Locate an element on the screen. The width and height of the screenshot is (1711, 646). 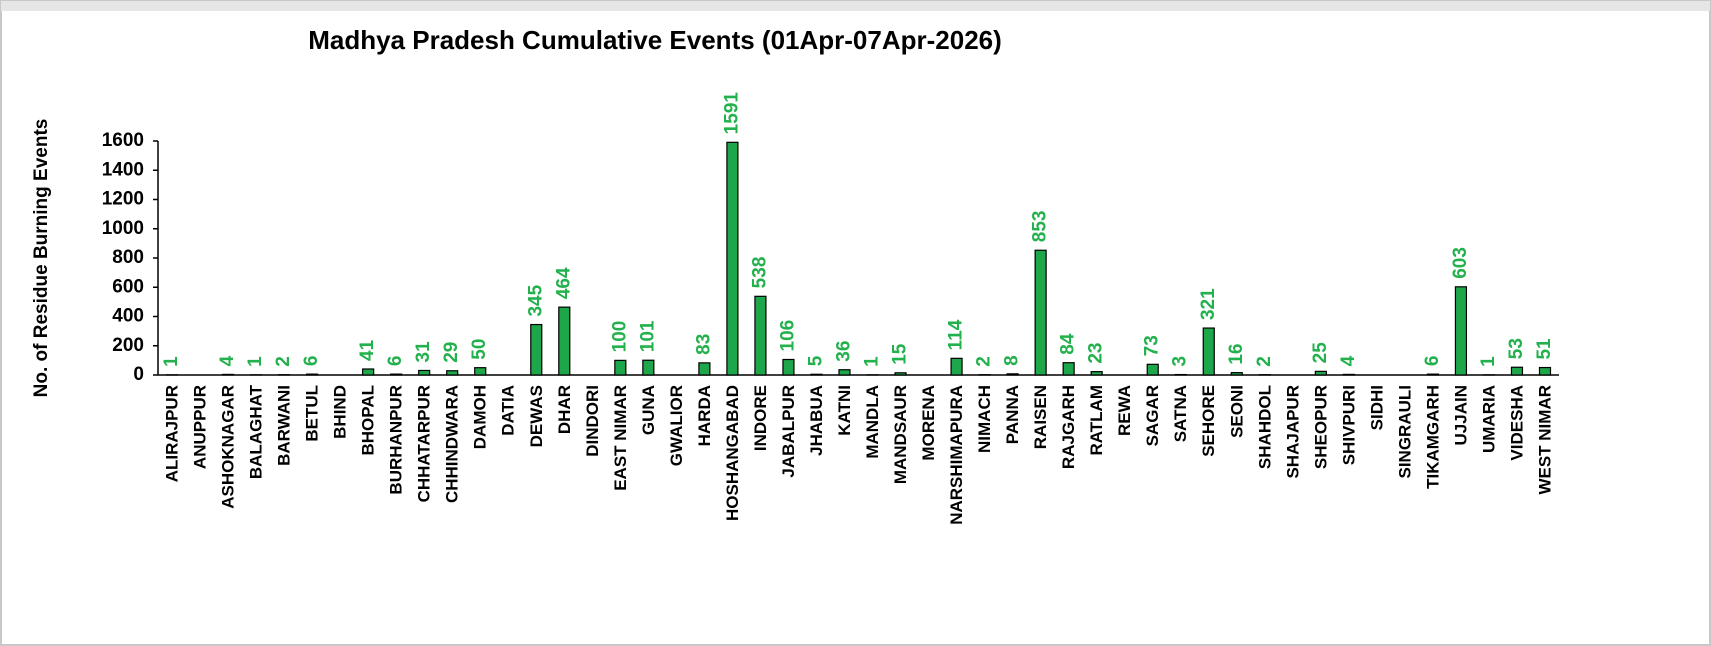
value-label: 853 is located at coordinates (1040, 227).